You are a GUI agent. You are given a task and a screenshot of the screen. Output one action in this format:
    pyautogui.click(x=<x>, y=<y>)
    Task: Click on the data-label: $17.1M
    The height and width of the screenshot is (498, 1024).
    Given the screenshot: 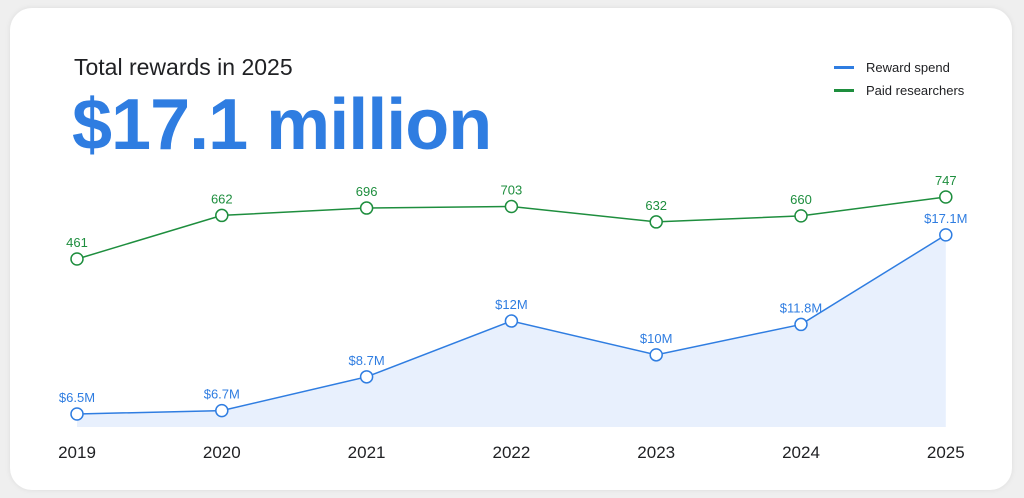 What is the action you would take?
    pyautogui.click(x=945, y=218)
    